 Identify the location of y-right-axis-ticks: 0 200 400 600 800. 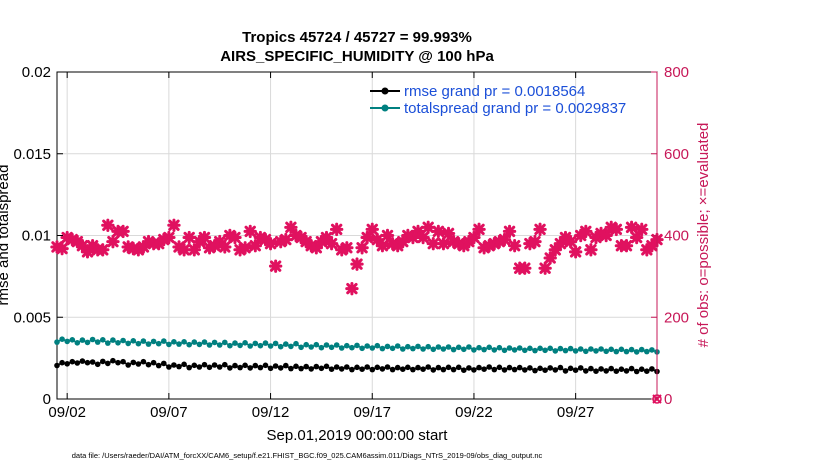
(670, 236).